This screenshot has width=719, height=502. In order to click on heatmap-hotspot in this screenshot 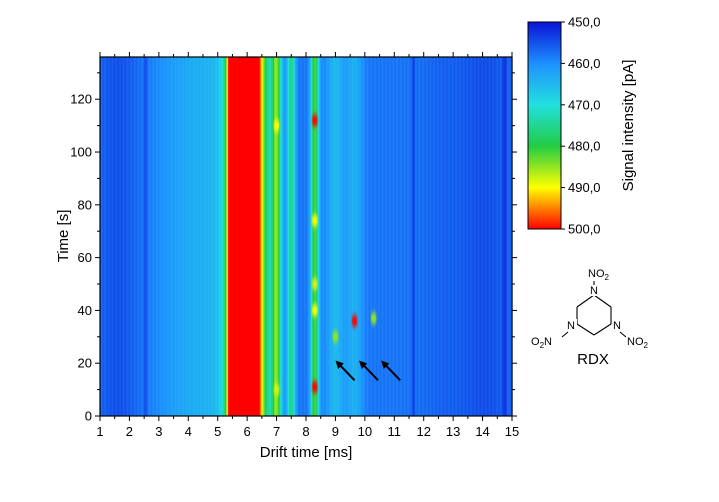, I will do `click(314, 120)`.